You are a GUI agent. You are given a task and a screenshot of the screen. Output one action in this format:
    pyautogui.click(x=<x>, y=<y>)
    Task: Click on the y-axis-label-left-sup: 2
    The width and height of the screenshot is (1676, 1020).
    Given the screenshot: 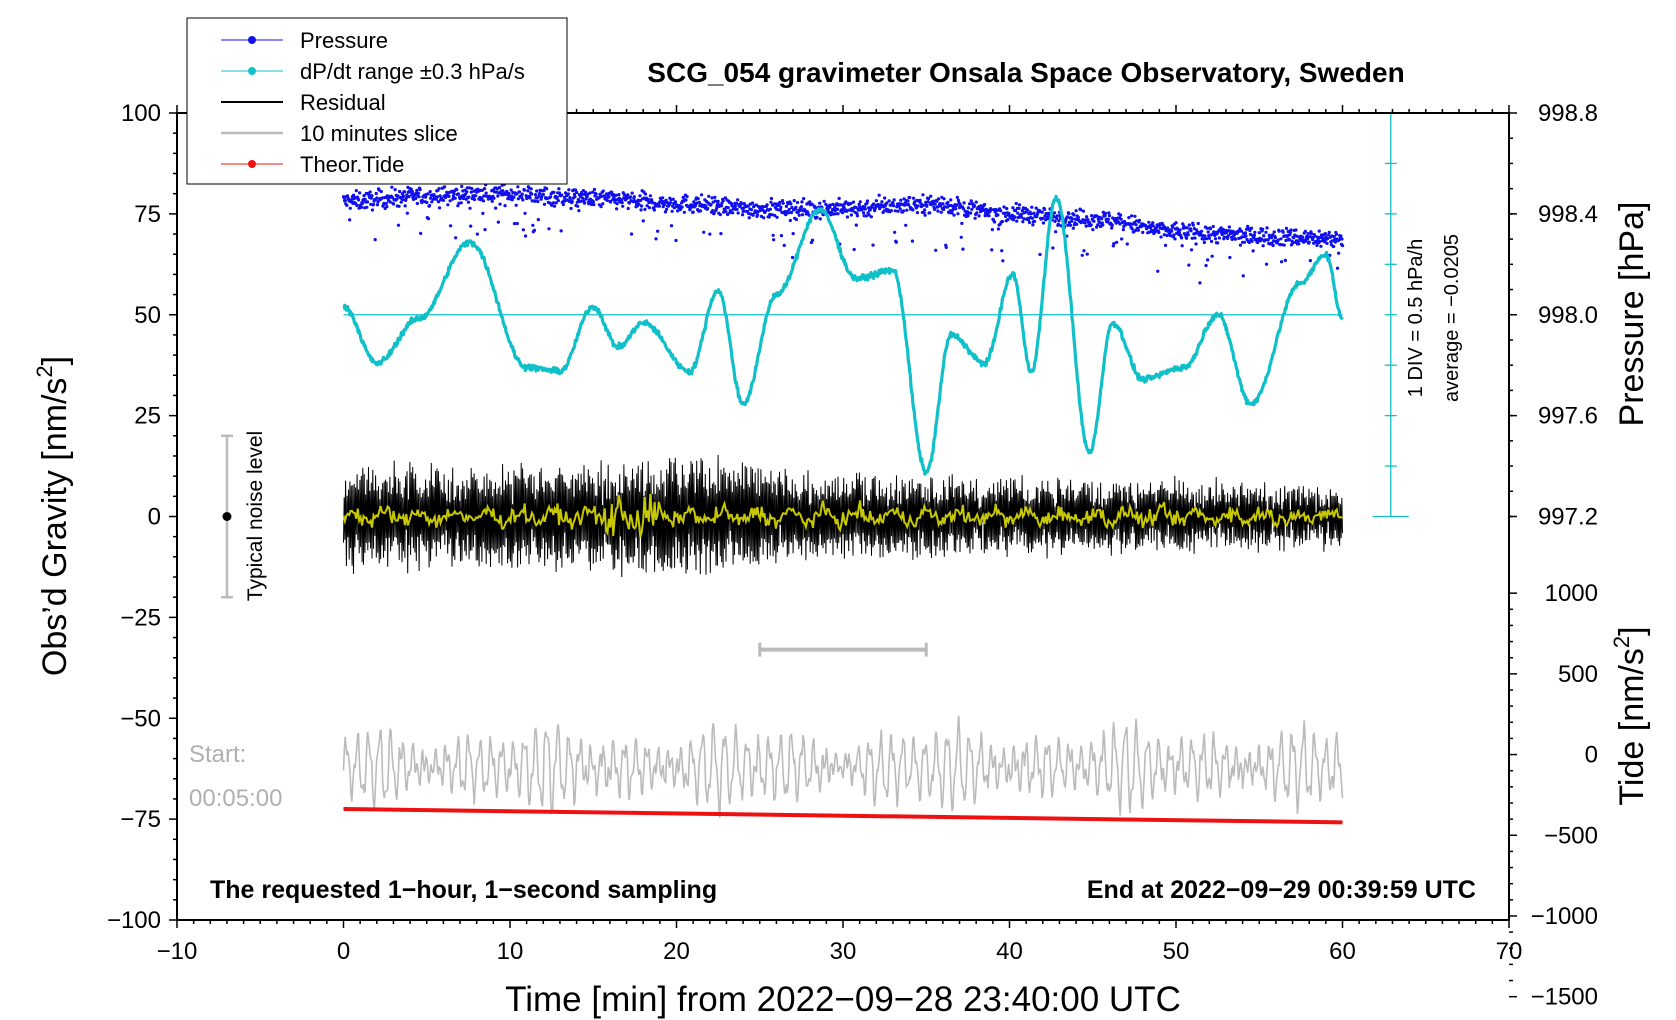 What is the action you would take?
    pyautogui.click(x=44, y=371)
    